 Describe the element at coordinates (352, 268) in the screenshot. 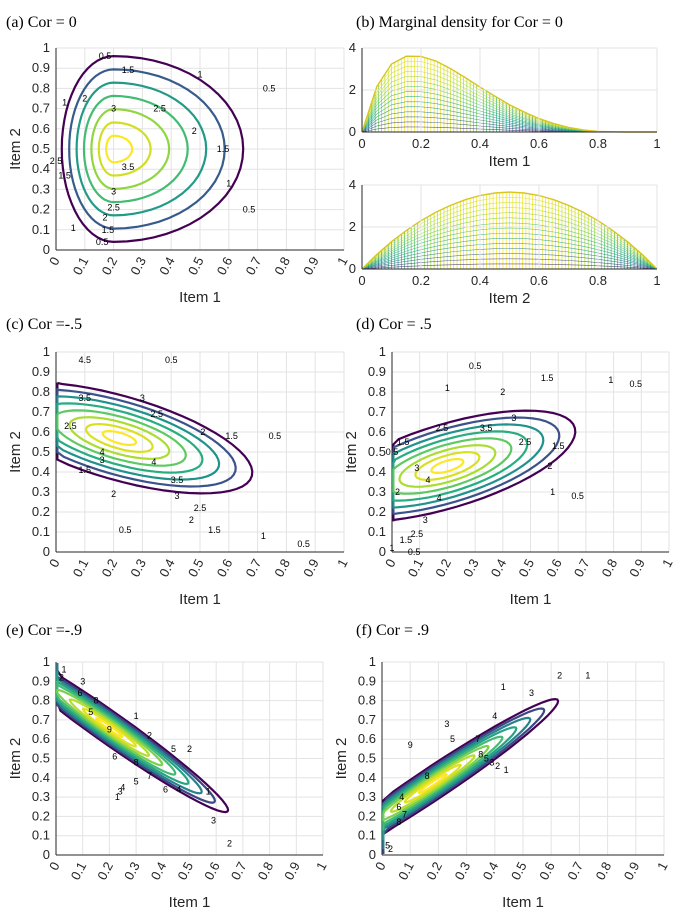

I see `y-tick-label: 0` at that location.